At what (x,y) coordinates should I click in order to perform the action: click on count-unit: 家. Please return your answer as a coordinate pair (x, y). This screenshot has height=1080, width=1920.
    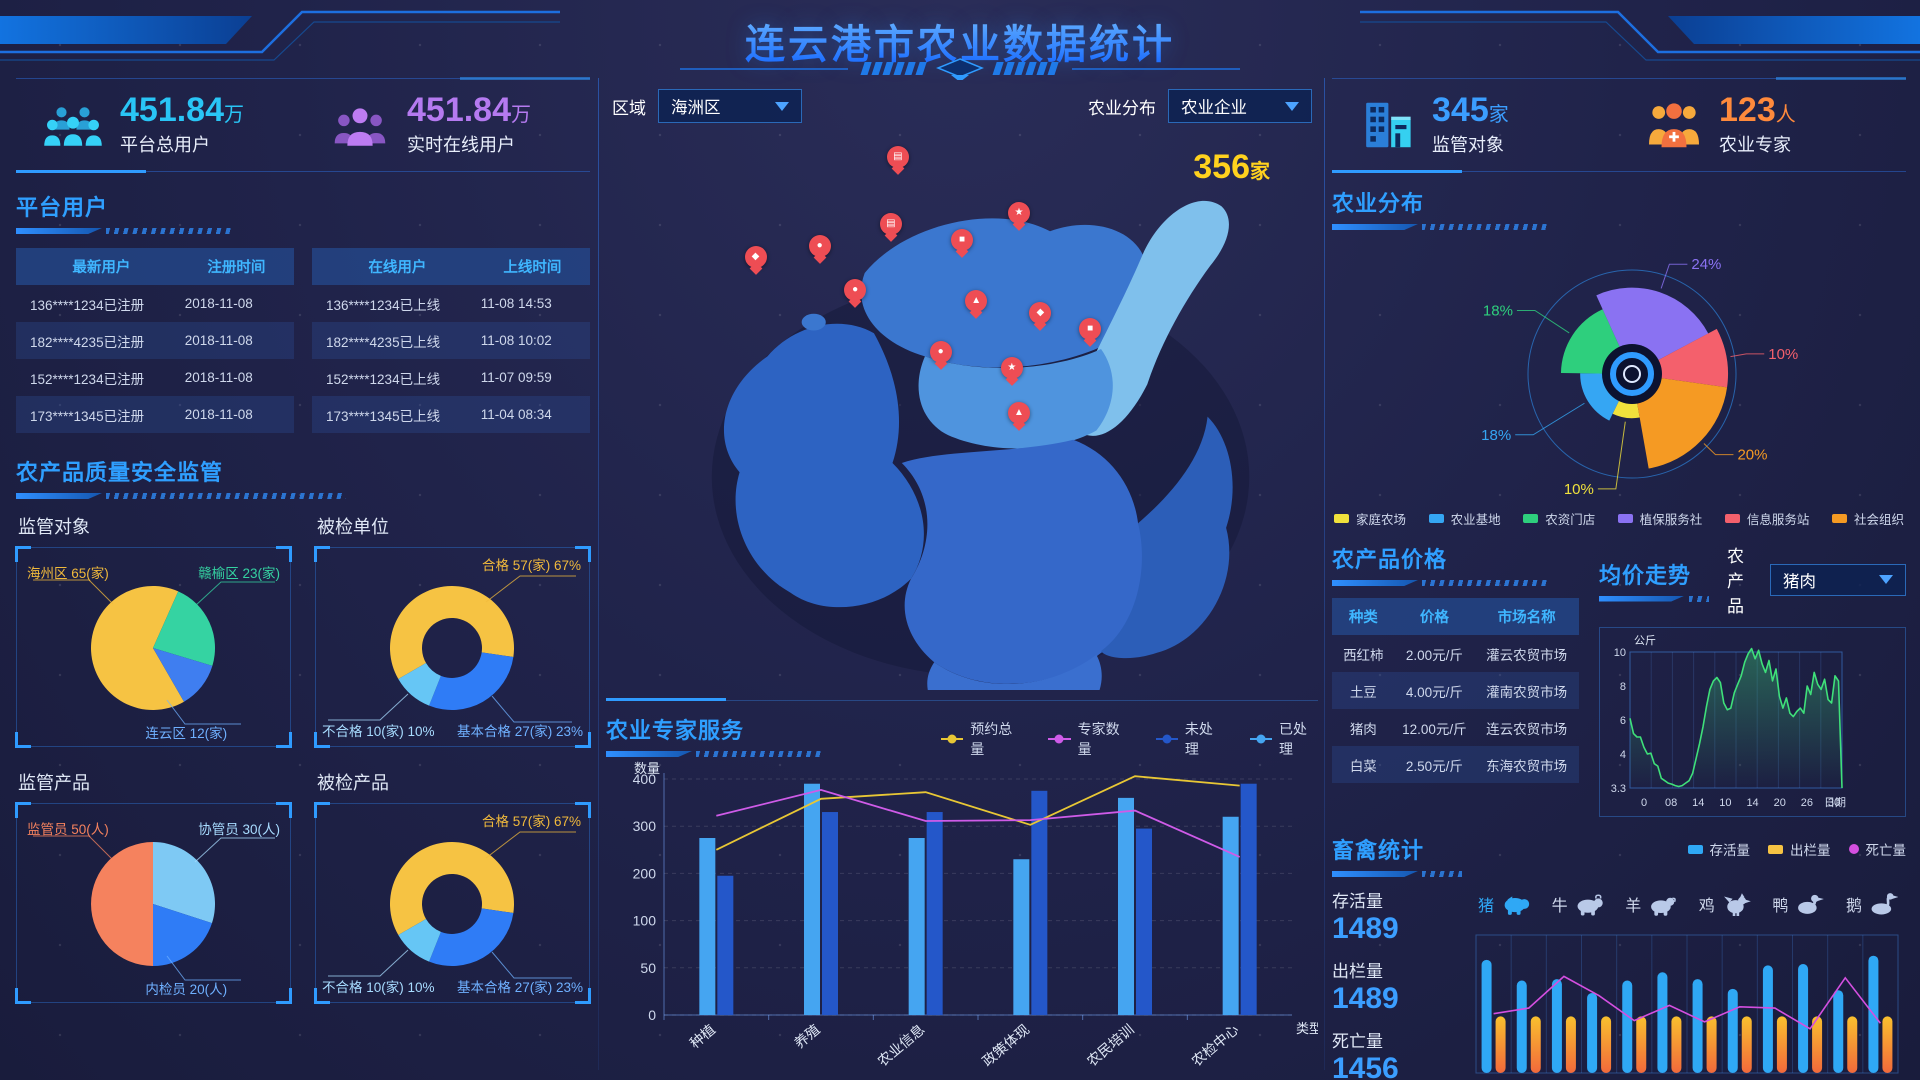
    Looking at the image, I should click on (1260, 172).